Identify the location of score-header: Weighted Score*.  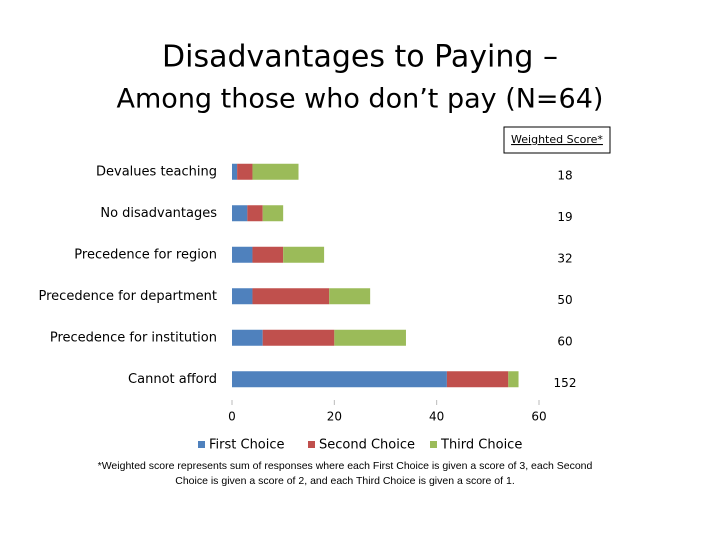
(557, 139).